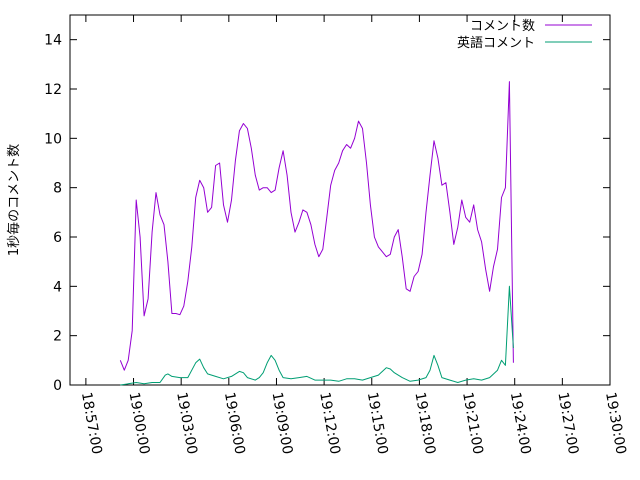 This screenshot has width=640, height=480. Describe the element at coordinates (615, 423) in the screenshot. I see `x-tick-label: 19:30:00` at that location.